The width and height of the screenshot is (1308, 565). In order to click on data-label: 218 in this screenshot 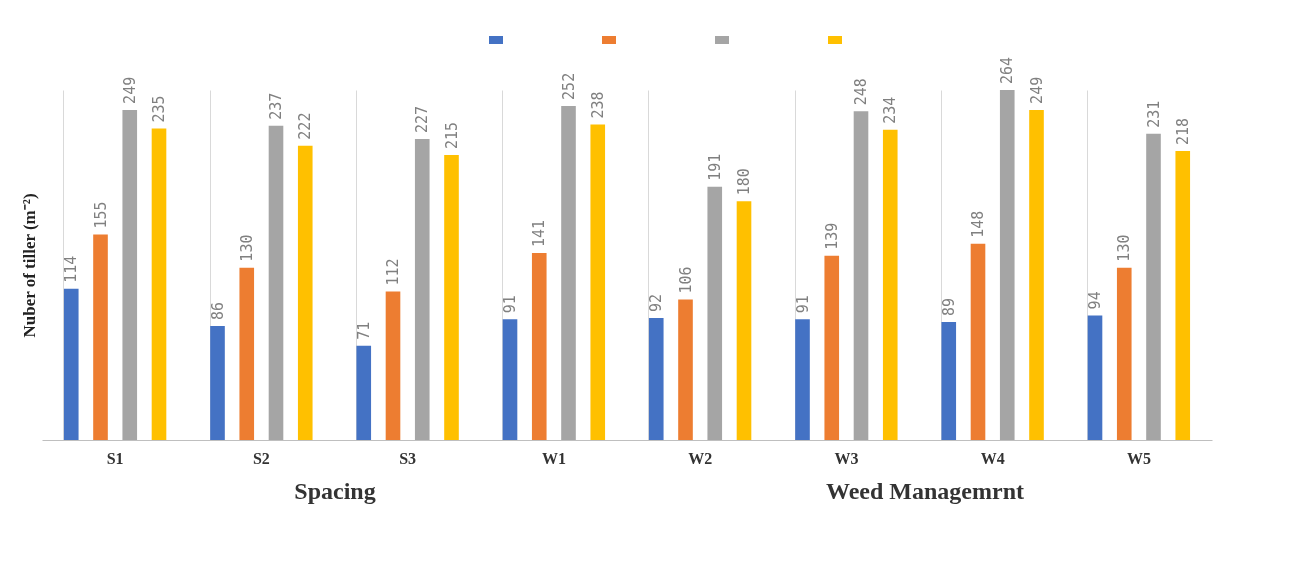, I will do `click(1182, 131)`.